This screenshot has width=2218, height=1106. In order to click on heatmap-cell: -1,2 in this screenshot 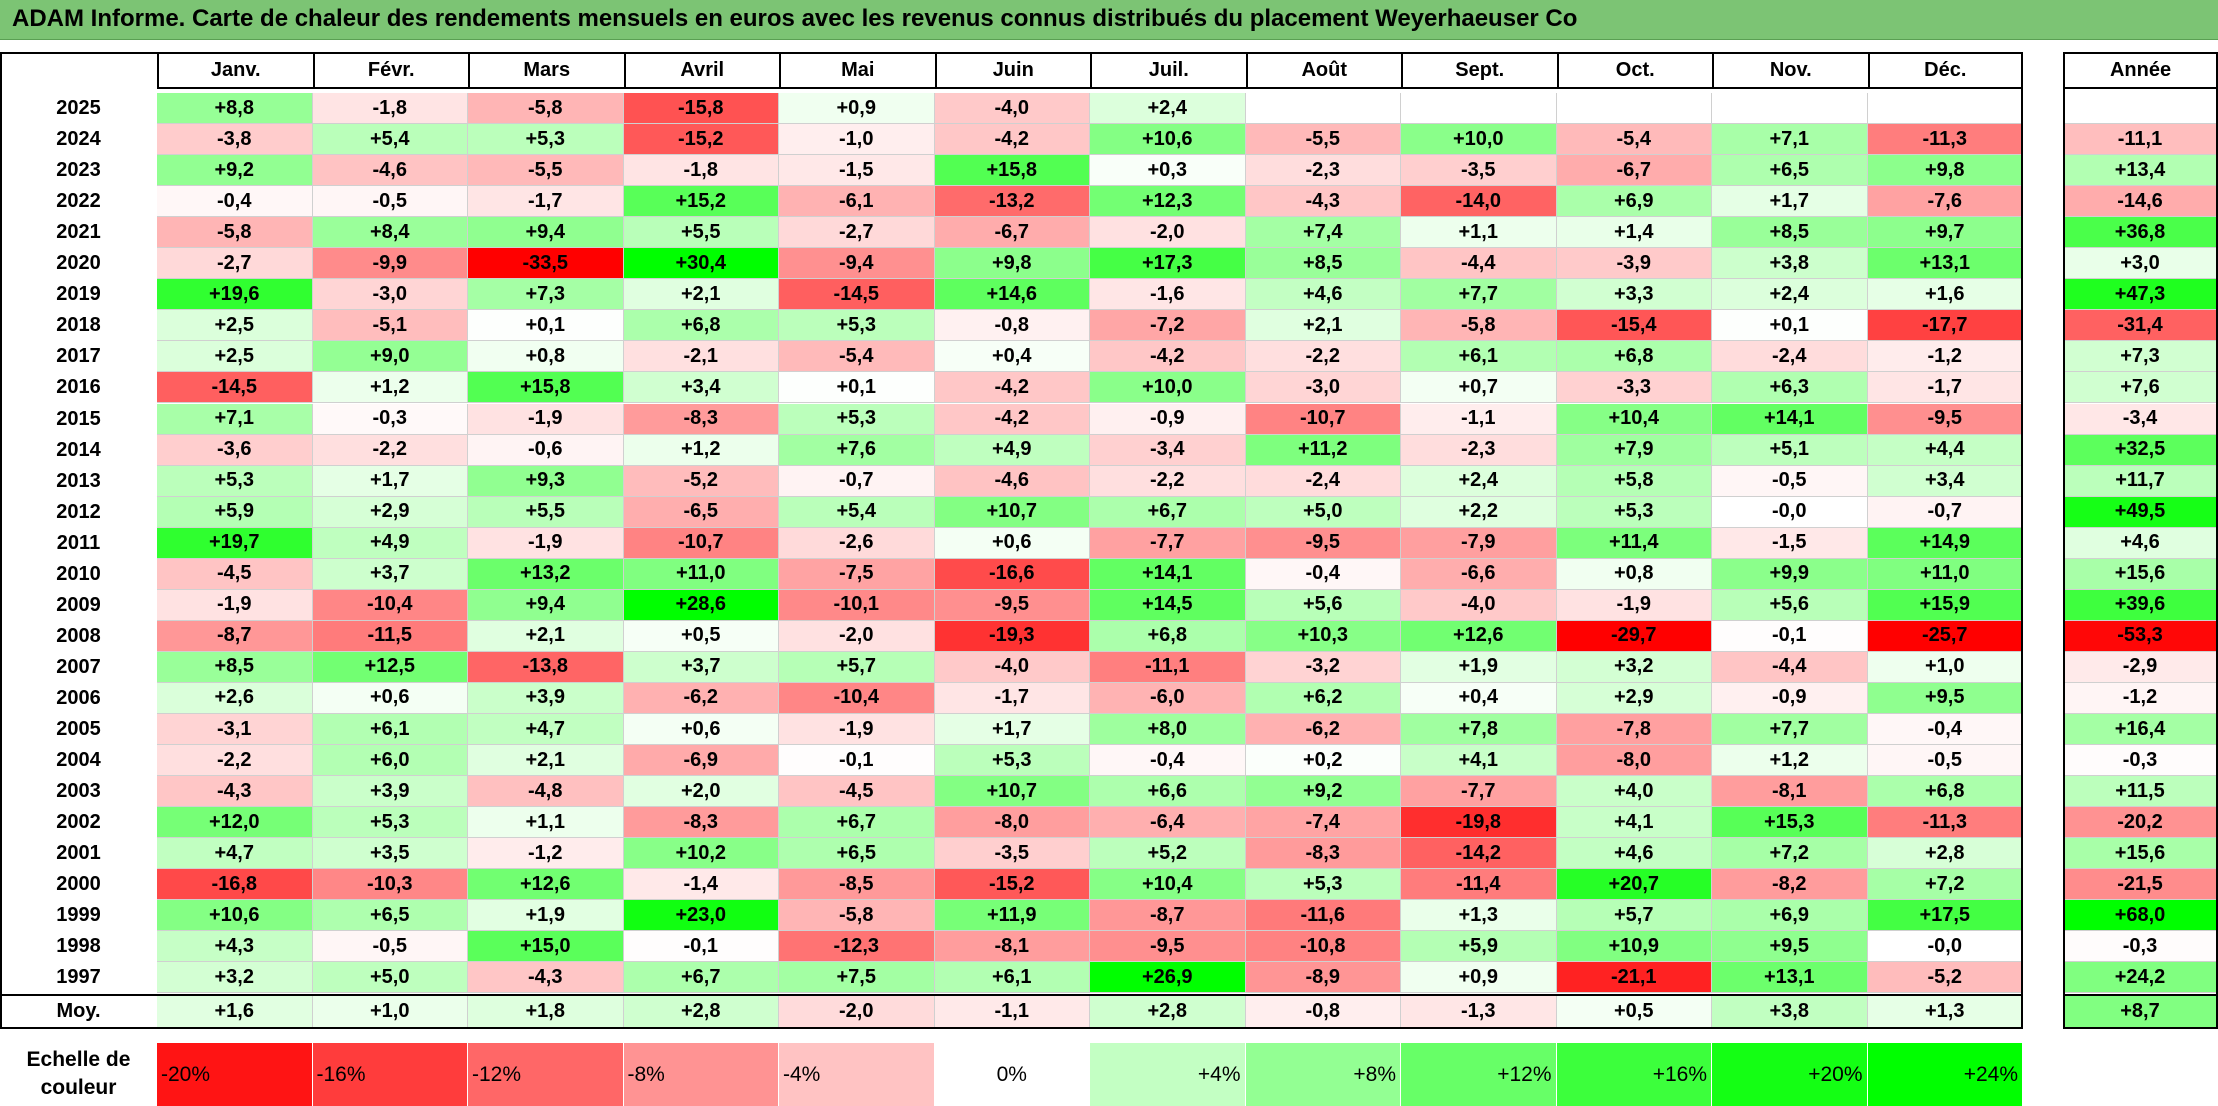, I will do `click(546, 854)`.